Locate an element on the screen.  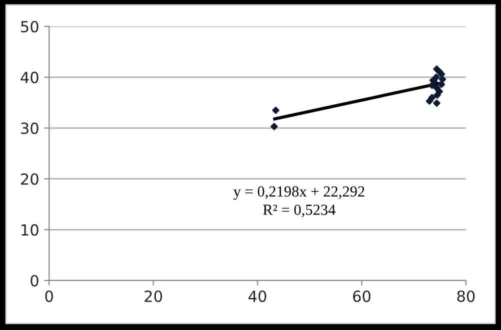
x-tick-label: 80 is located at coordinates (466, 296).